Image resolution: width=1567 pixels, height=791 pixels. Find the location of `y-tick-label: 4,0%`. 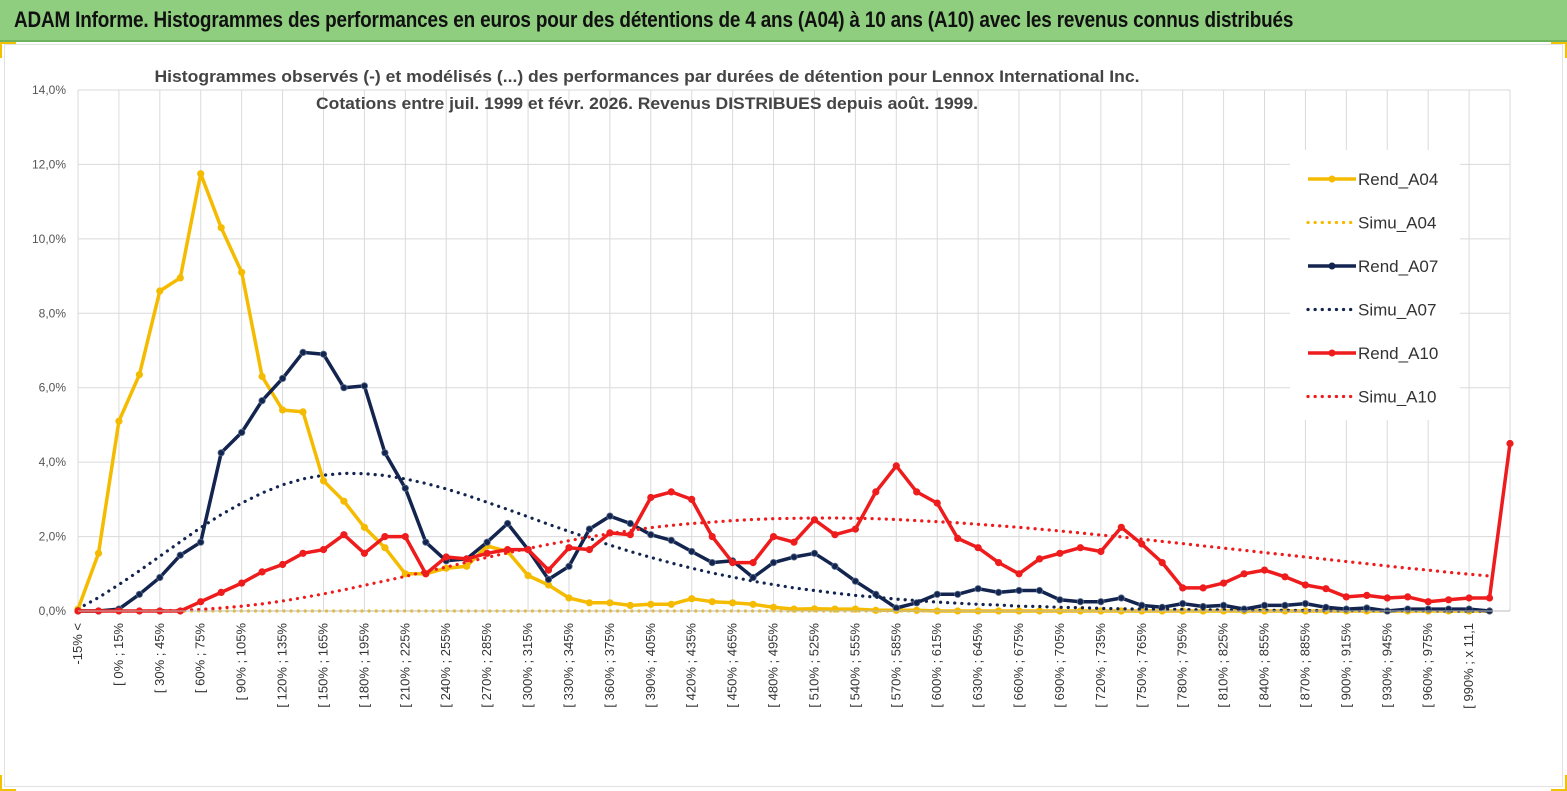

y-tick-label: 4,0% is located at coordinates (53, 462).